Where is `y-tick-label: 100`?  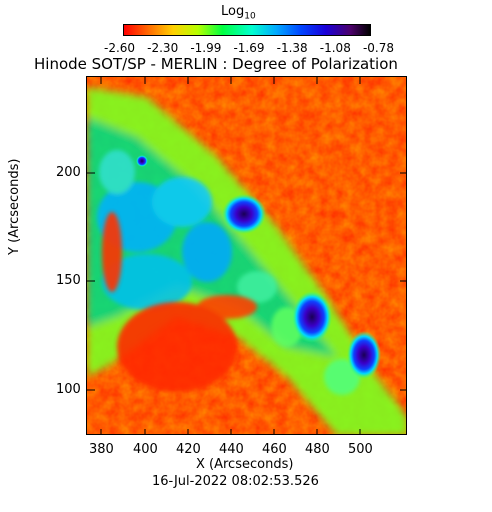 y-tick-label: 100 is located at coordinates (68, 389).